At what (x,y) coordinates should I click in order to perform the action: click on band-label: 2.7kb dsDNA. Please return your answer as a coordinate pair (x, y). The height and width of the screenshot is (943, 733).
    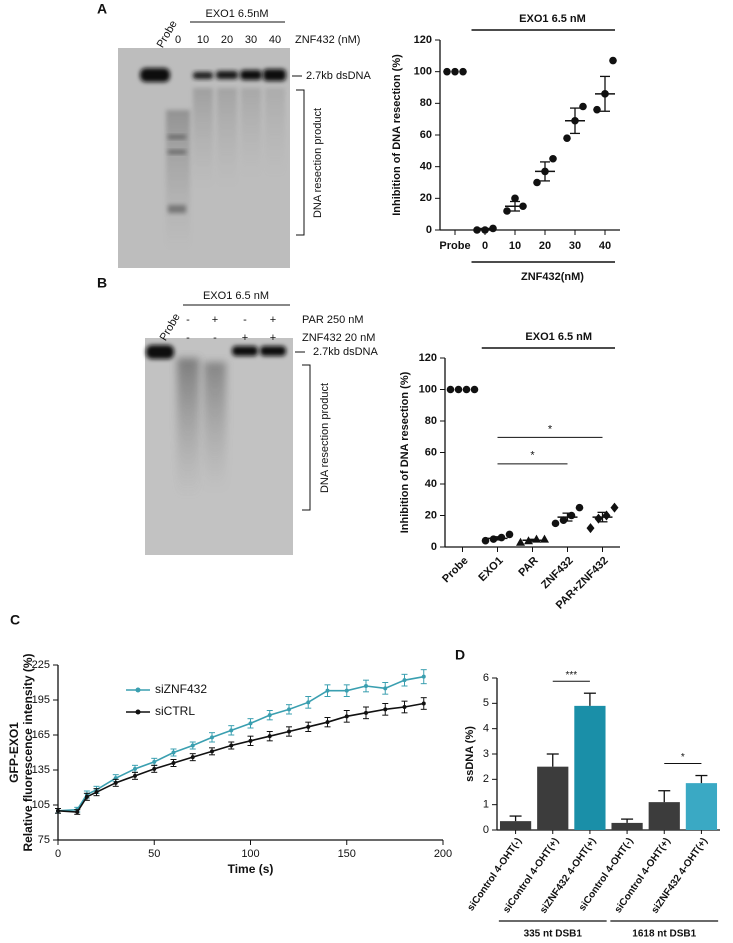
    Looking at the image, I should click on (338, 76).